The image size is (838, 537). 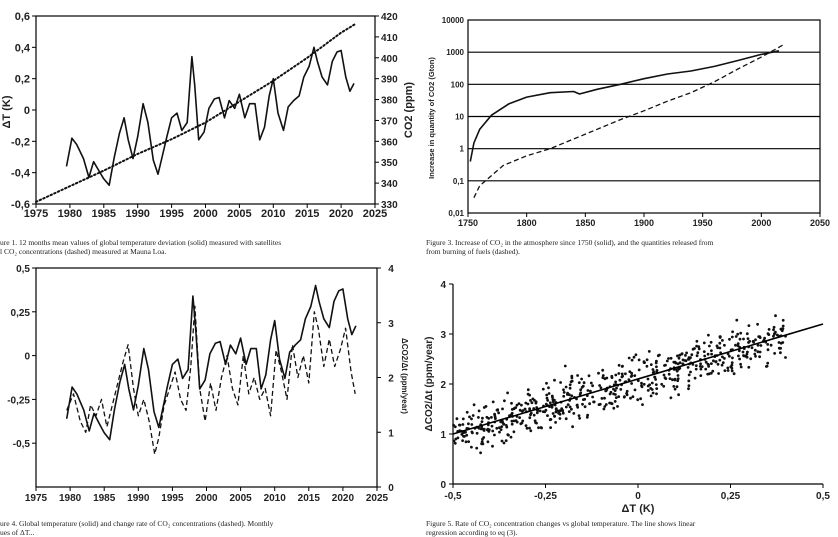 I want to click on y-axis-label: Increase in quantity of CO2 (Gton), so click(x=431, y=118).